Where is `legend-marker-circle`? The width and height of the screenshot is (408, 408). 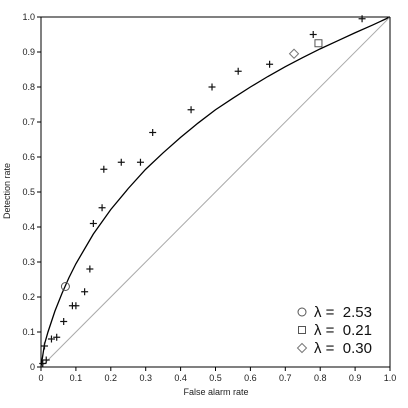 legend-marker-circle is located at coordinates (302, 312).